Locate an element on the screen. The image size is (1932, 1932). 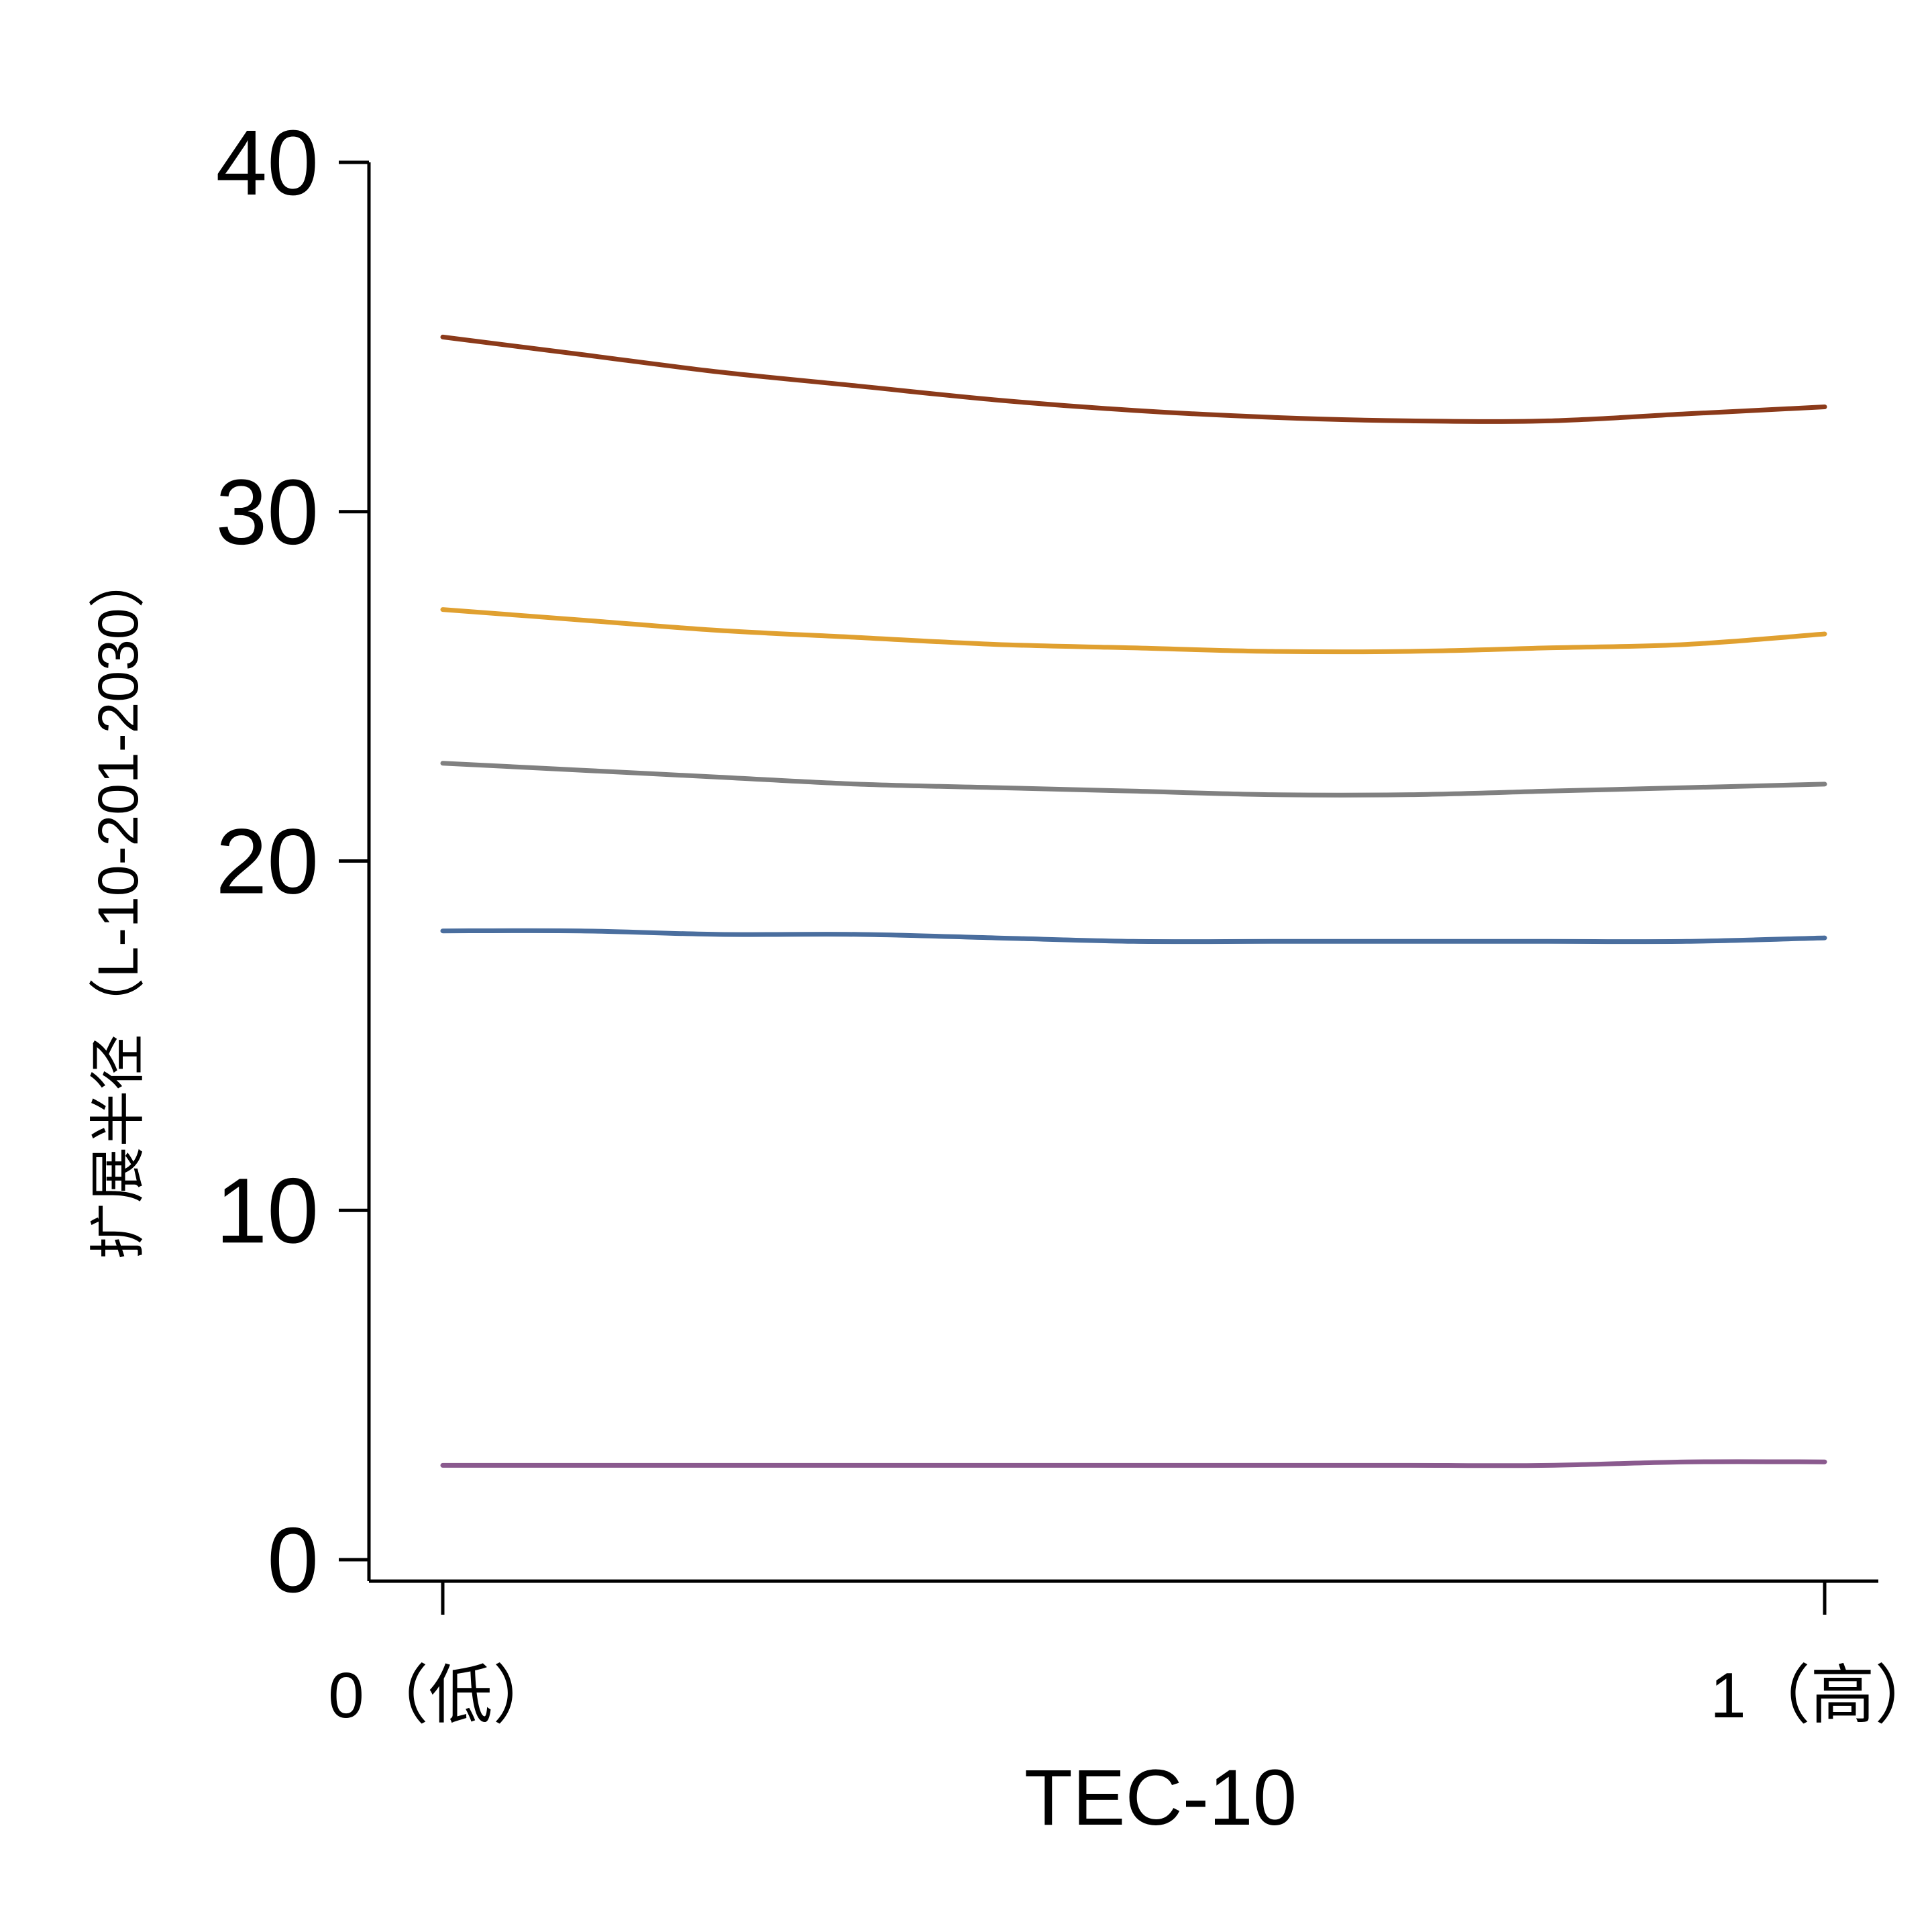
y-axis-label: 扩展半径（L-10-201-2030） is located at coordinates (118, 905).